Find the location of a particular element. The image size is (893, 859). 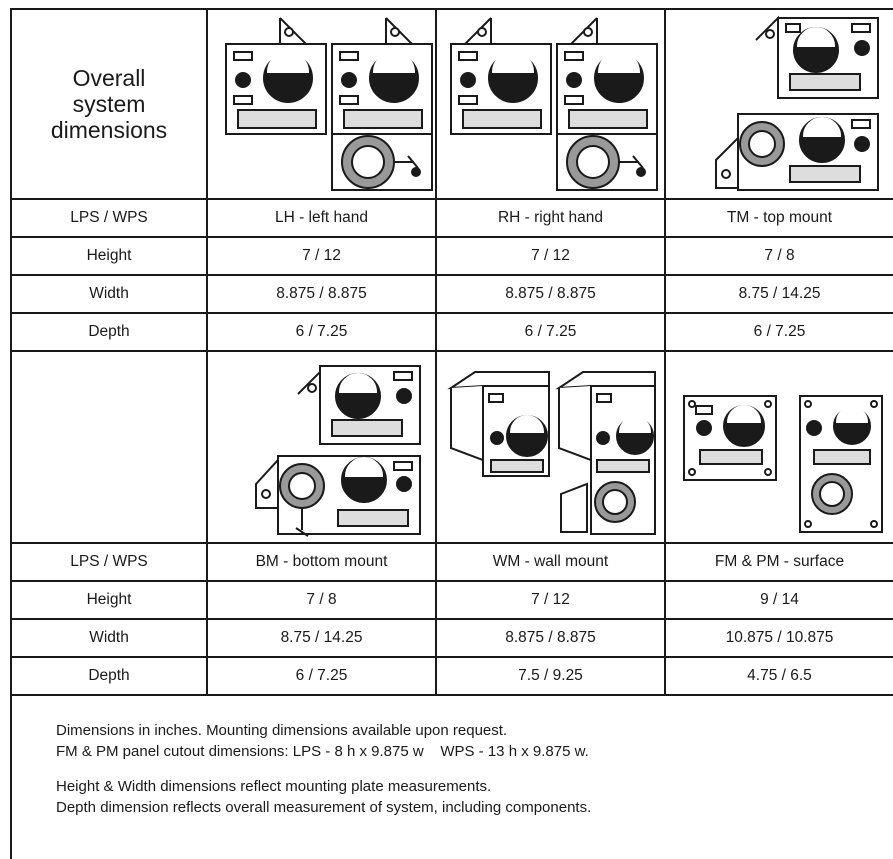

column-header-rh: RH - right hand is located at coordinates (550, 217).